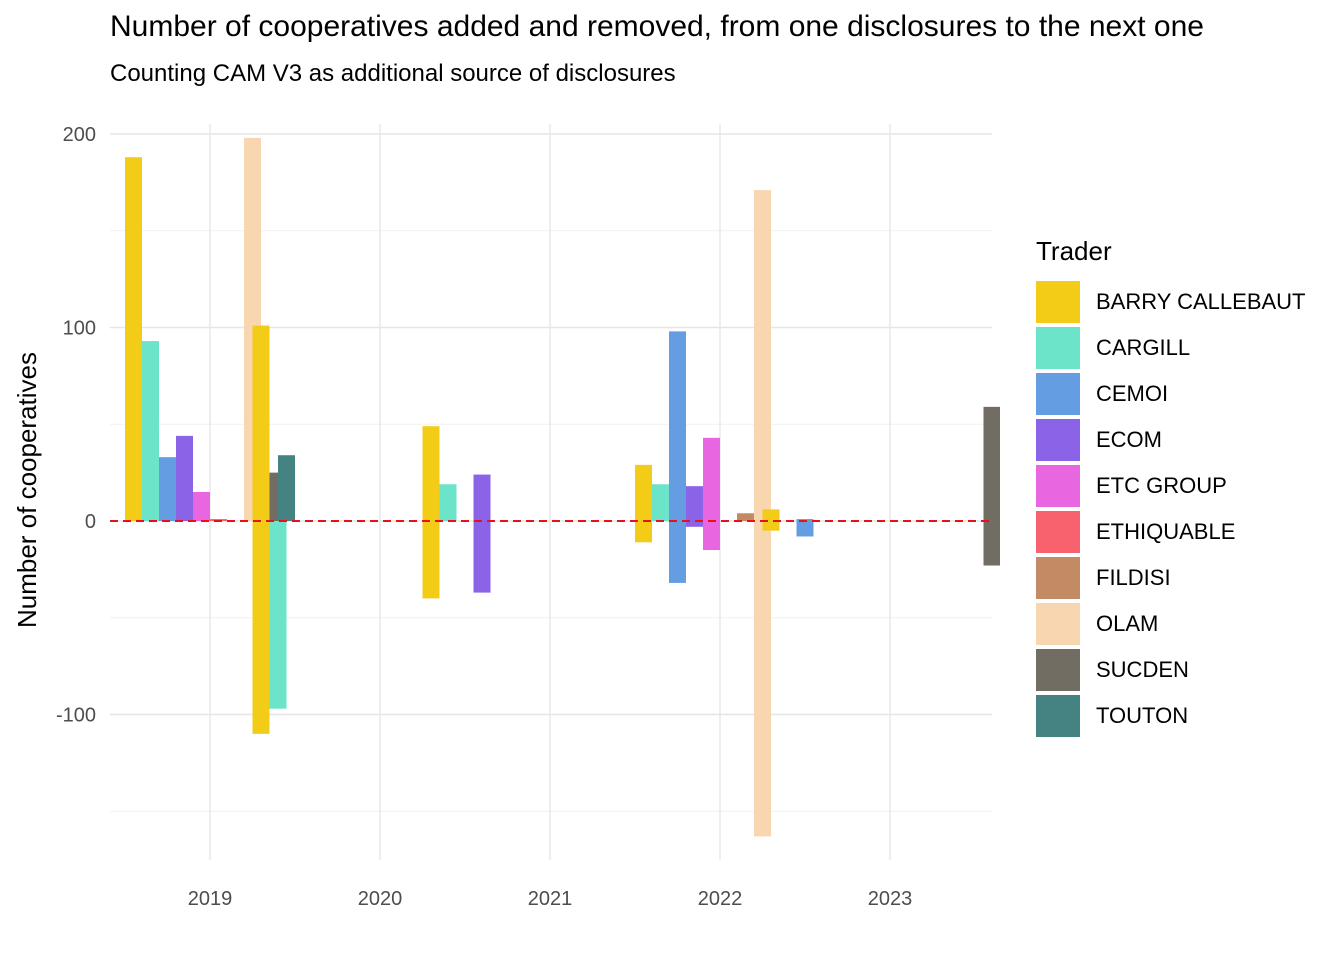  I want to click on legend-item-ecom: ECOM, so click(1171, 440).